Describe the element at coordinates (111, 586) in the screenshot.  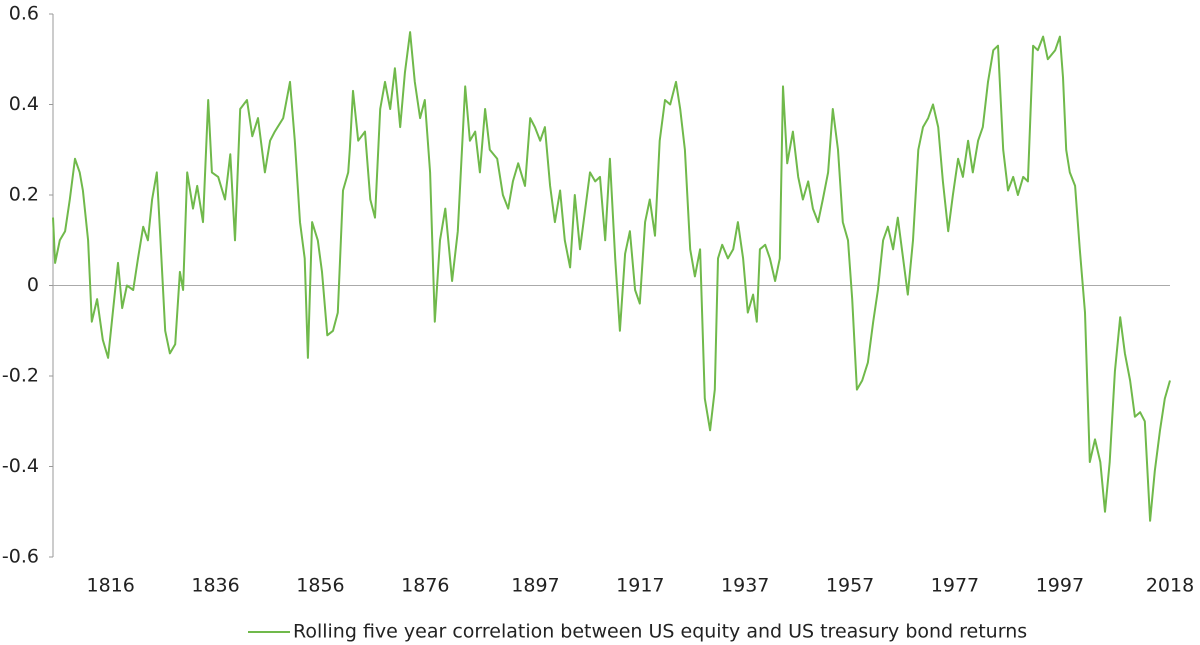
I see `x-tick-label: 1816` at that location.